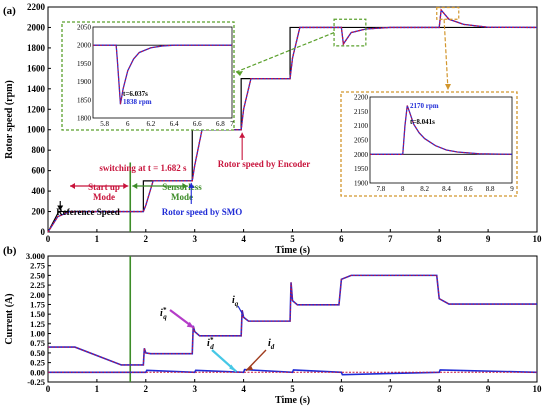 The height and width of the screenshot is (411, 550). What do you see at coordinates (233, 368) in the screenshot?
I see `id-ref-arrow-head` at bounding box center [233, 368].